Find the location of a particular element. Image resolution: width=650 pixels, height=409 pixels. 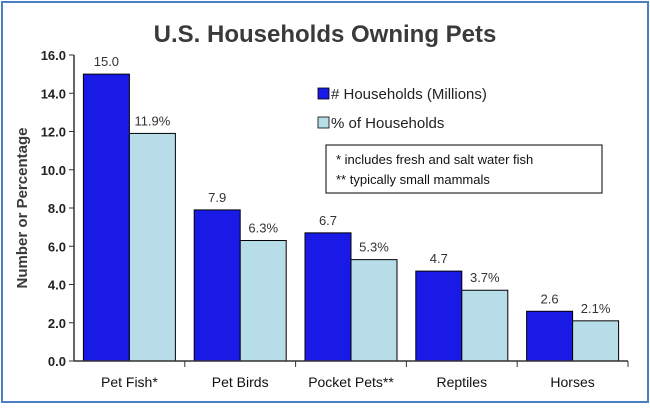

data-label-percent: 11.9% is located at coordinates (152, 120).